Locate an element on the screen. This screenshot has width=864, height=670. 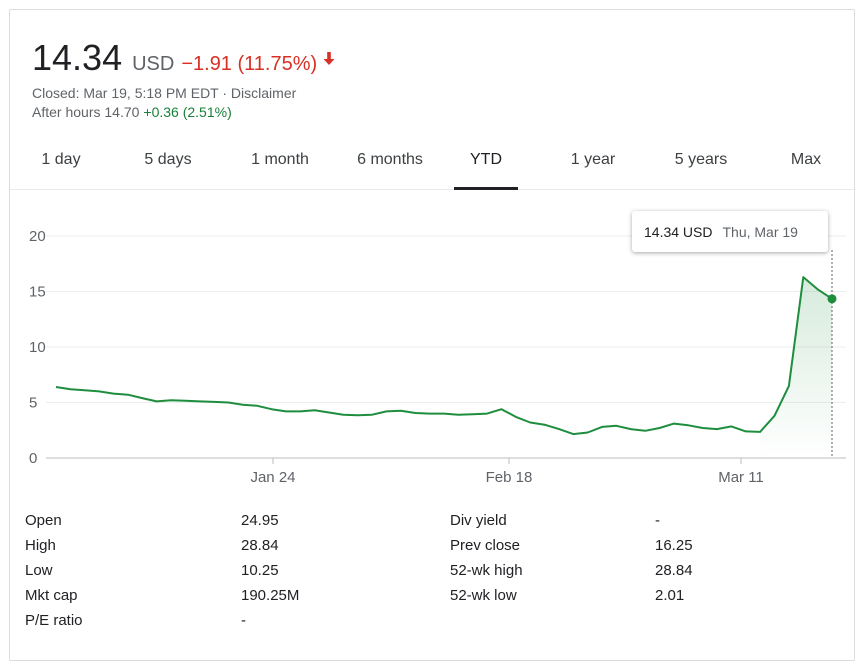
stat-label: Prev close is located at coordinates (485, 545).